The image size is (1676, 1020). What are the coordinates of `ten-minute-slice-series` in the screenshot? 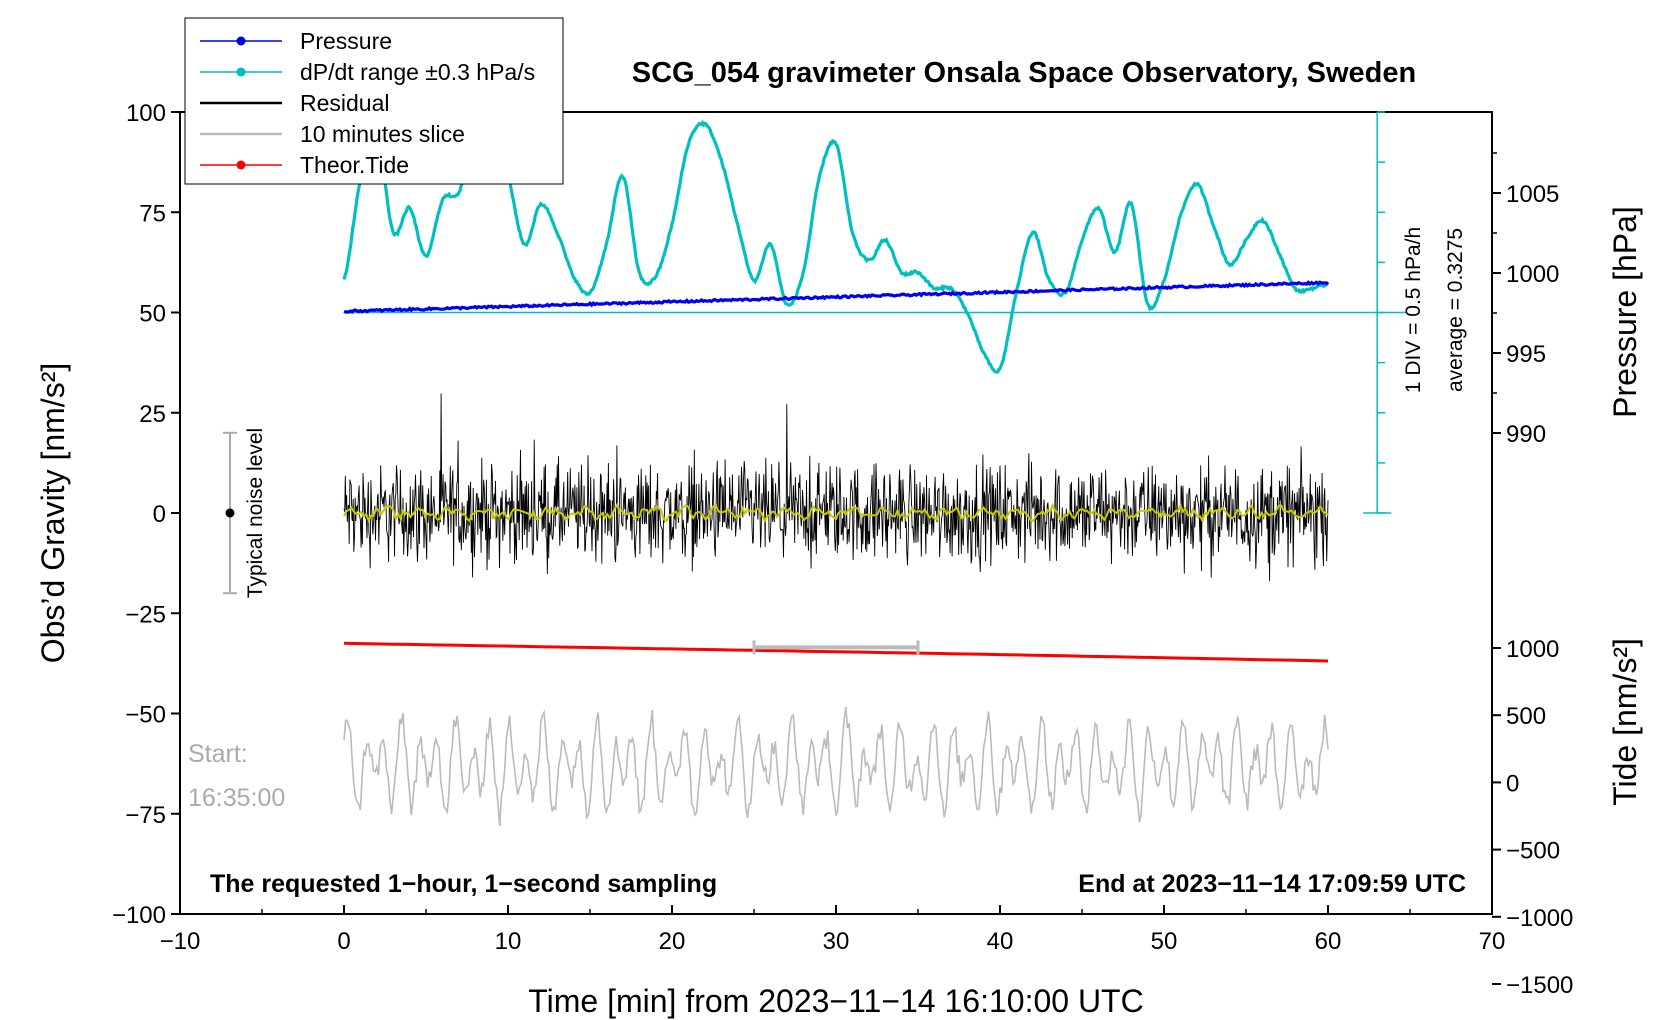 It's located at (836, 766).